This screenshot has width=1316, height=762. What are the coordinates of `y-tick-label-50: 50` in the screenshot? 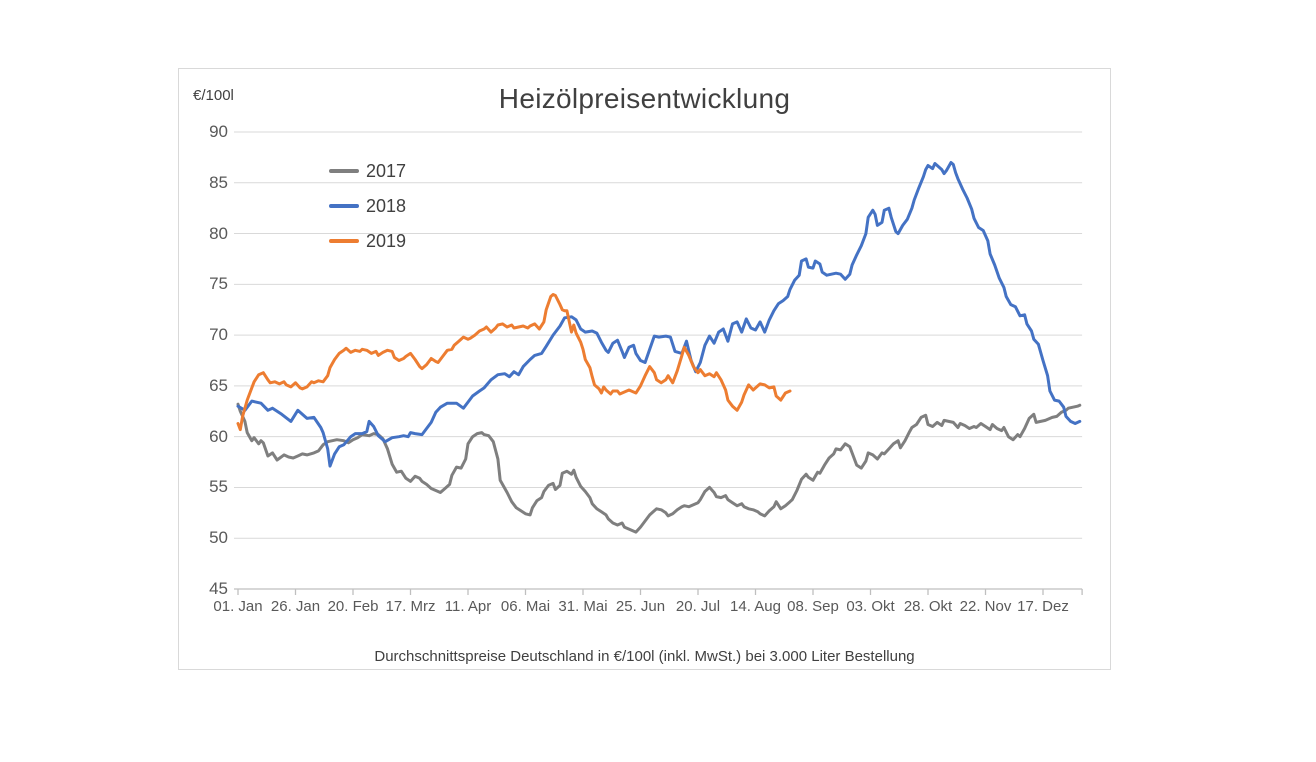 It's located at (218, 538).